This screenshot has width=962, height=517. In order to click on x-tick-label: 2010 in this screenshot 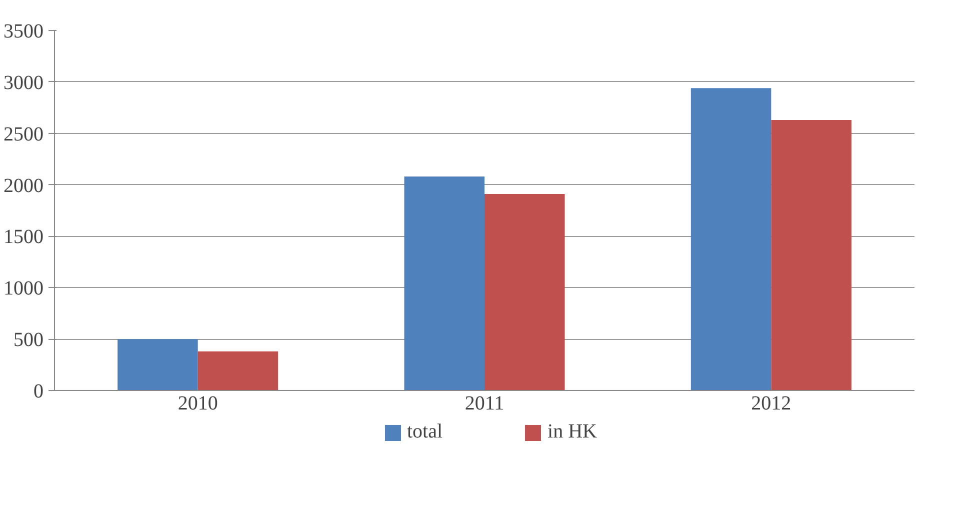, I will do `click(198, 403)`.